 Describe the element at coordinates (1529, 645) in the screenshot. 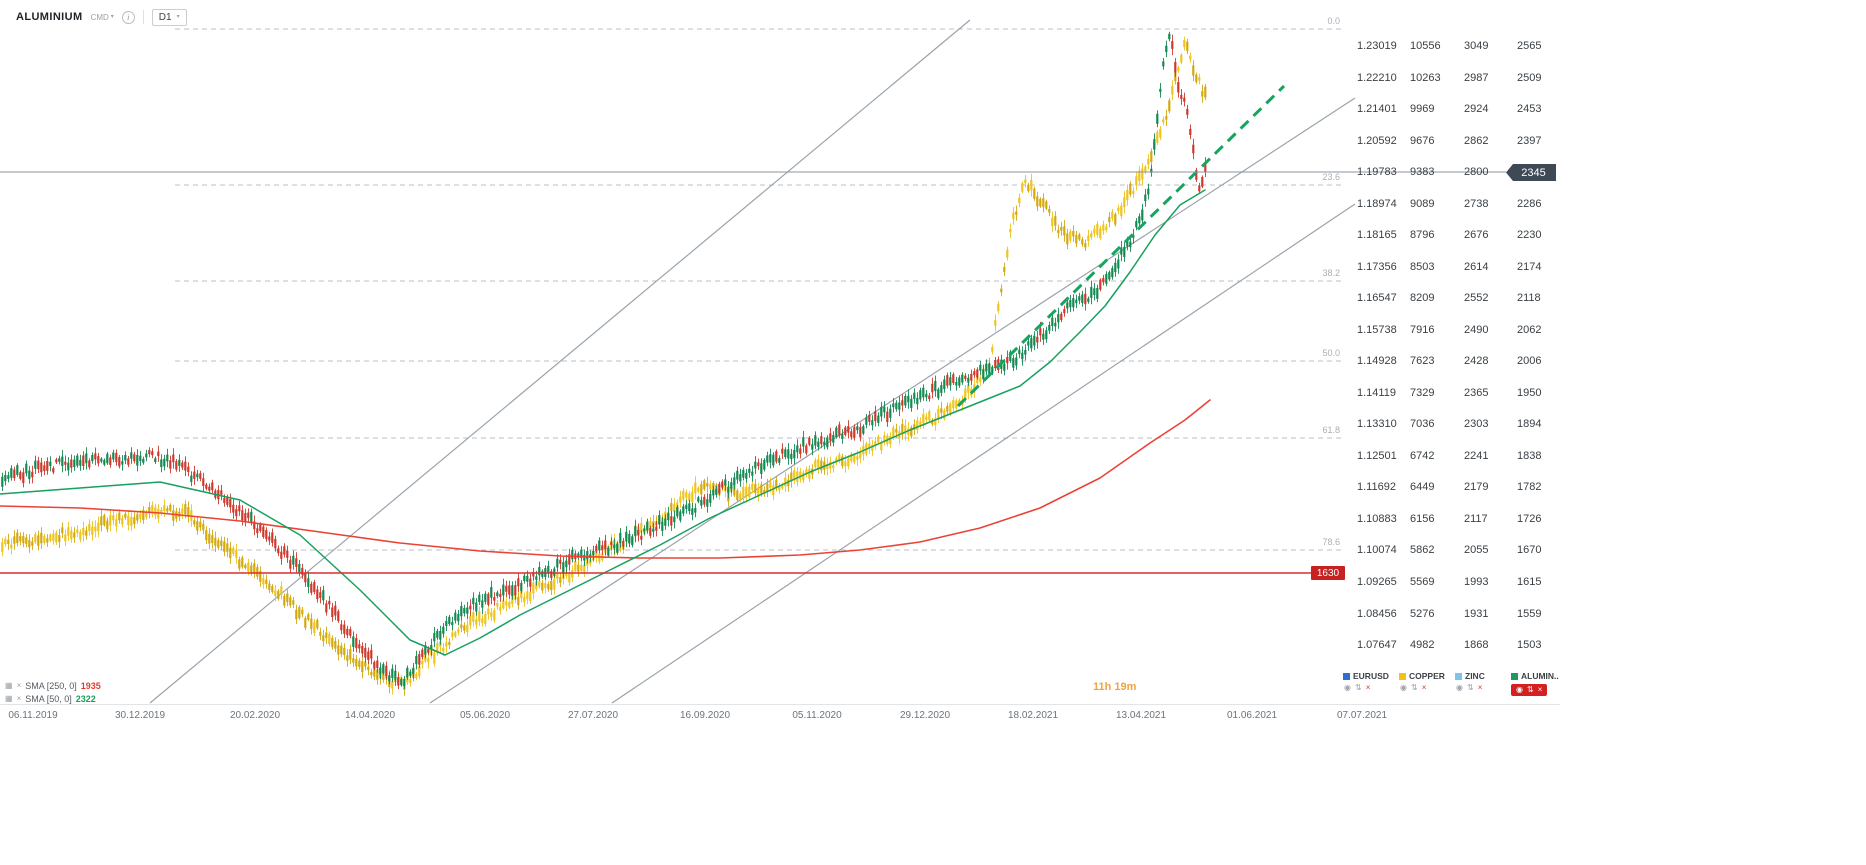

I see `scale-value-aluminium: 1503` at that location.